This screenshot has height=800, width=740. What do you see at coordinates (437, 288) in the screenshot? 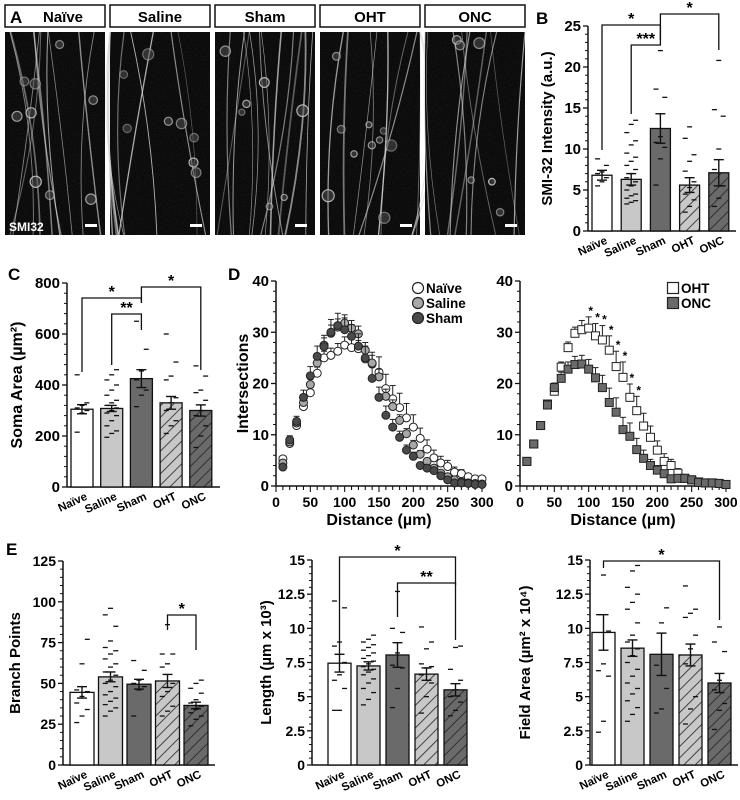
I see `legend-item: Naïve` at bounding box center [437, 288].